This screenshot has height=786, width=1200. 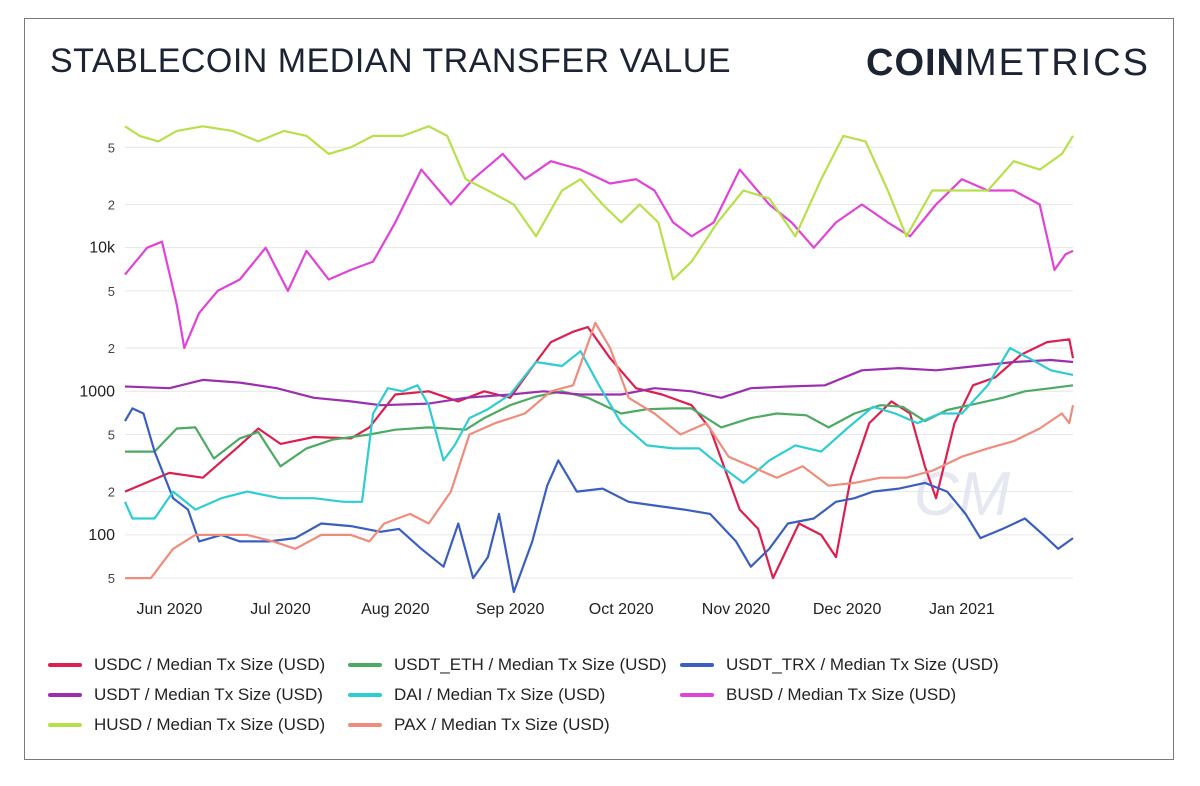 What do you see at coordinates (915, 63) in the screenshot?
I see `logo-bold: COIN` at bounding box center [915, 63].